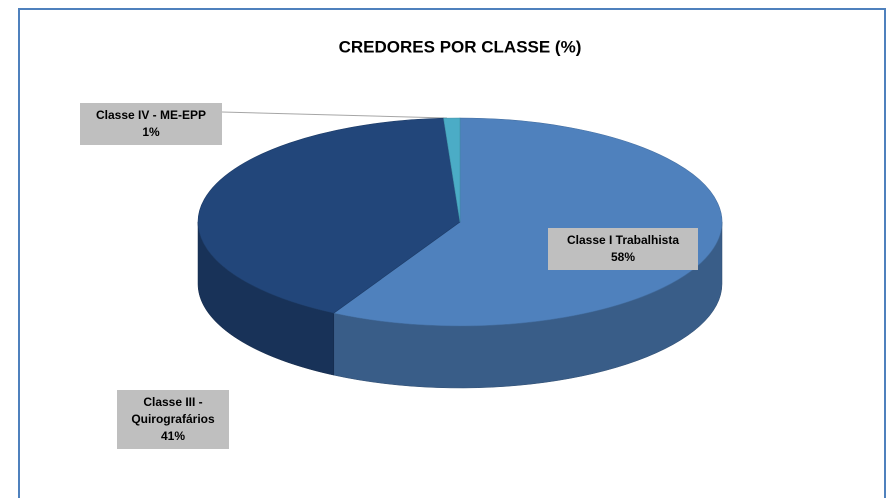 The height and width of the screenshot is (498, 888). I want to click on chart-title: CREDORES POR CLASSE (%), so click(460, 46).